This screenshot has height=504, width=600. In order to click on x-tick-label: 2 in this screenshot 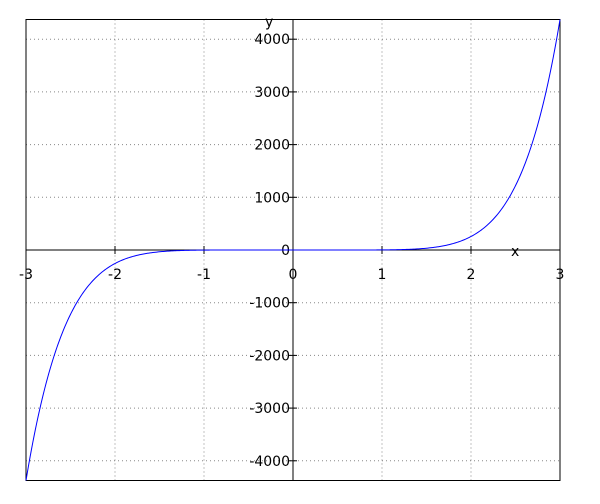, I will do `click(471, 275)`.